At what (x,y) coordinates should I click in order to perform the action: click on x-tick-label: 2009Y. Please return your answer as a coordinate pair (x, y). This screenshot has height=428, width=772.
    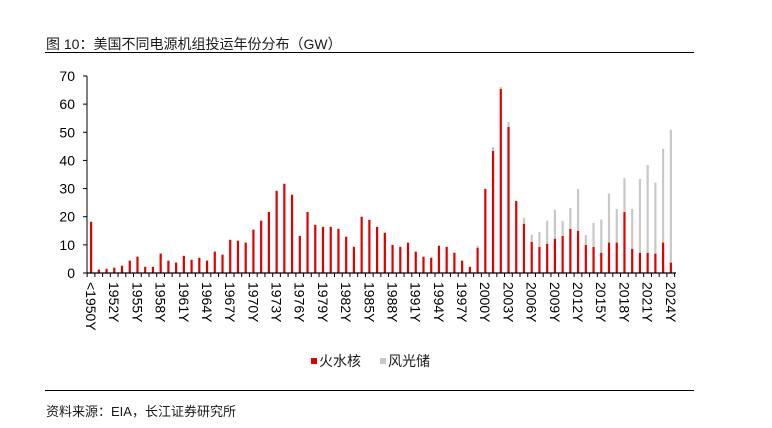
    Looking at the image, I should click on (555, 302).